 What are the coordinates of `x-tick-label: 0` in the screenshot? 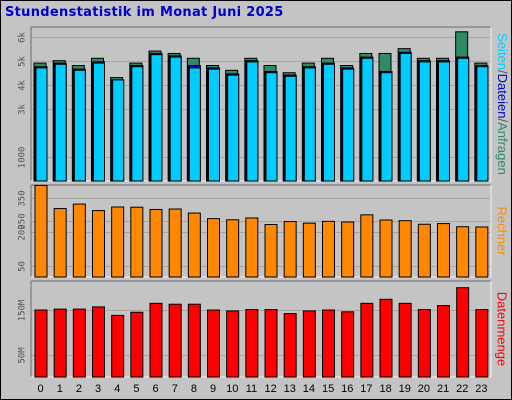 It's located at (41, 389).